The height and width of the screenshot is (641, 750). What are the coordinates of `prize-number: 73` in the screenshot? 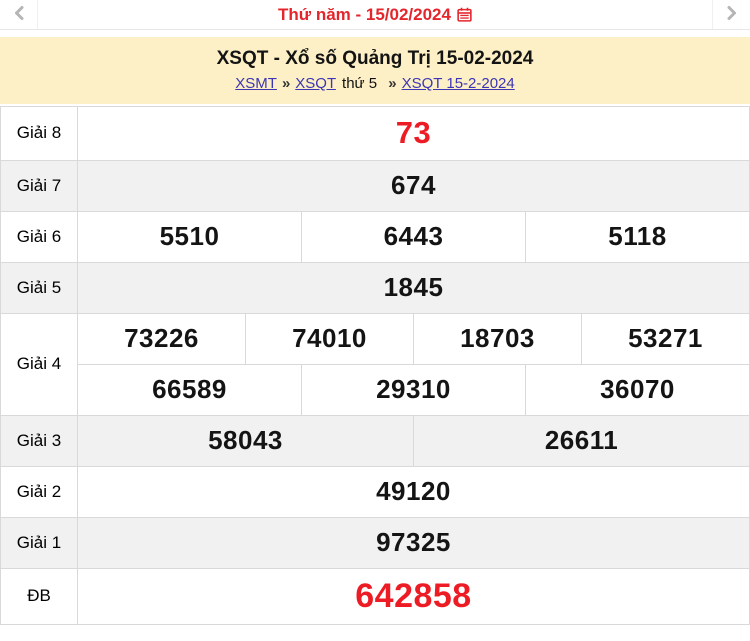 It's located at (413, 133).